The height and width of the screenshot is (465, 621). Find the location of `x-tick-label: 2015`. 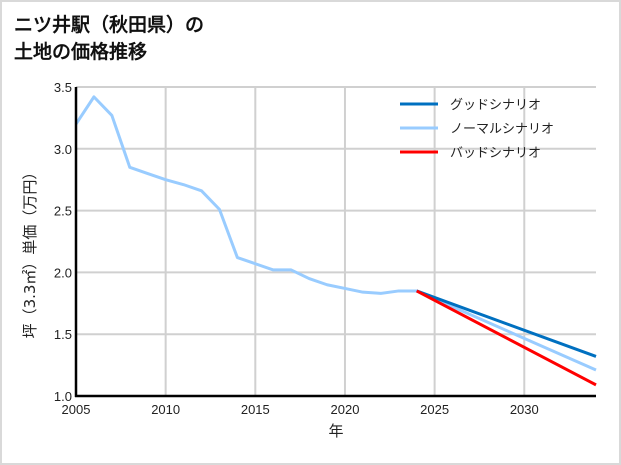

x-tick-label: 2015 is located at coordinates (255, 409).